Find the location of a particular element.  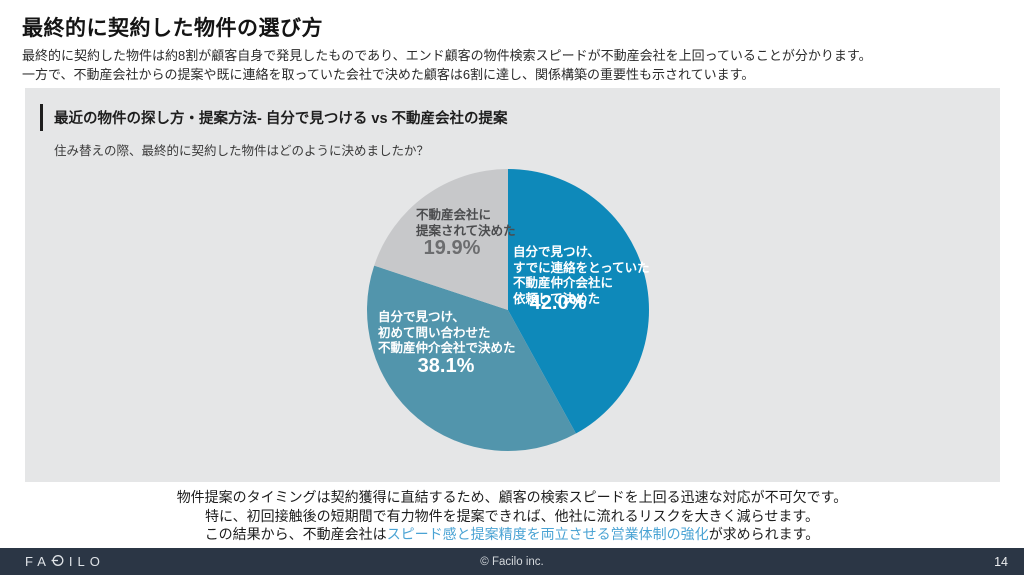

chart-question: 住み替えの際、最終的に契約した物件はどのように決めましたか？ is located at coordinates (242, 151).